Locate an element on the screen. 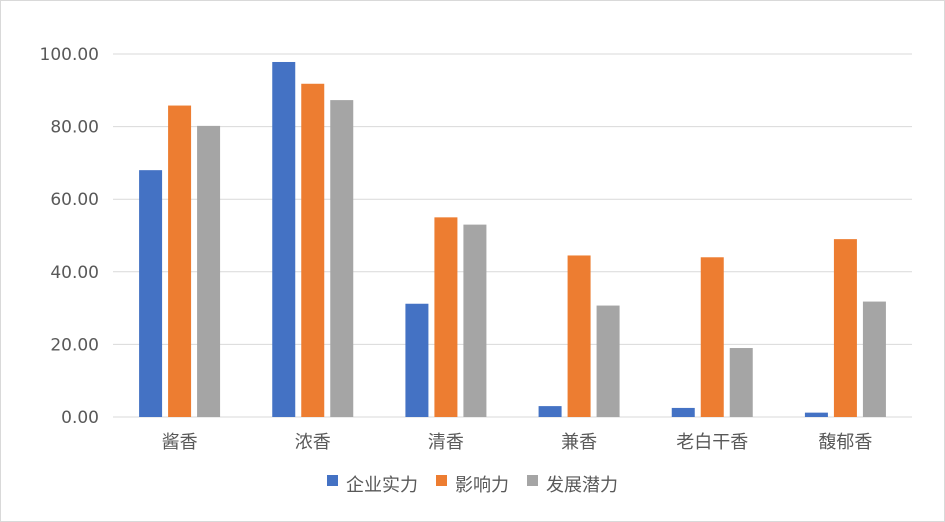 The image size is (945, 522). y-tick-label: 100.00 is located at coordinates (69, 55).